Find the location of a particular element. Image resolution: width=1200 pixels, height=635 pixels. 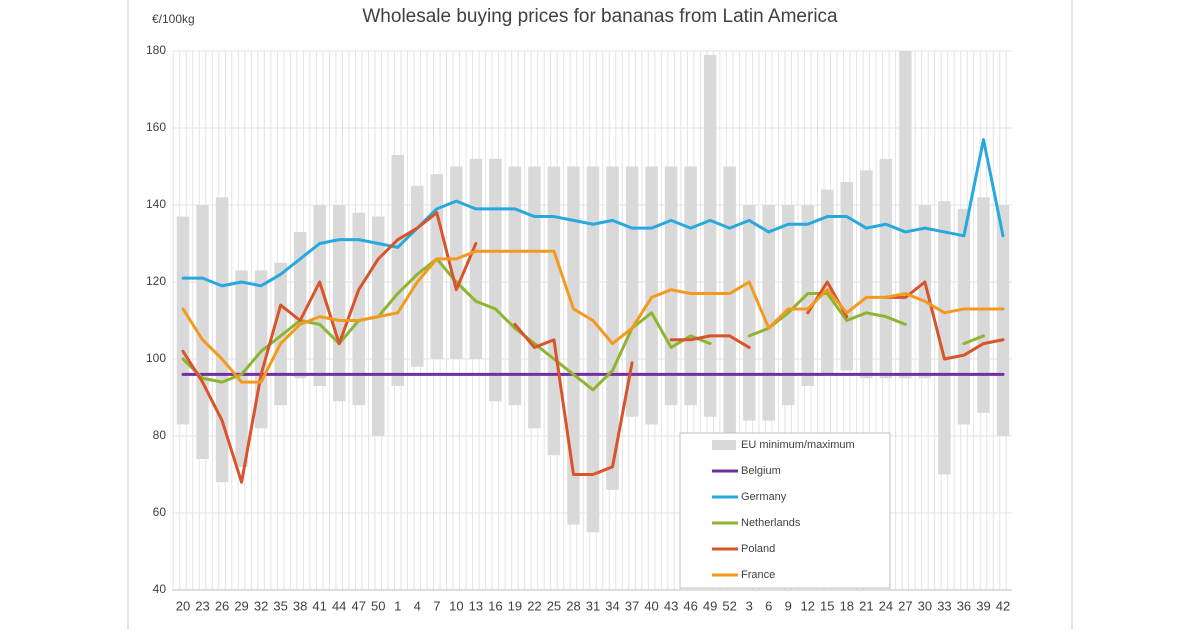

x-tick-label: 19 is located at coordinates (515, 605).